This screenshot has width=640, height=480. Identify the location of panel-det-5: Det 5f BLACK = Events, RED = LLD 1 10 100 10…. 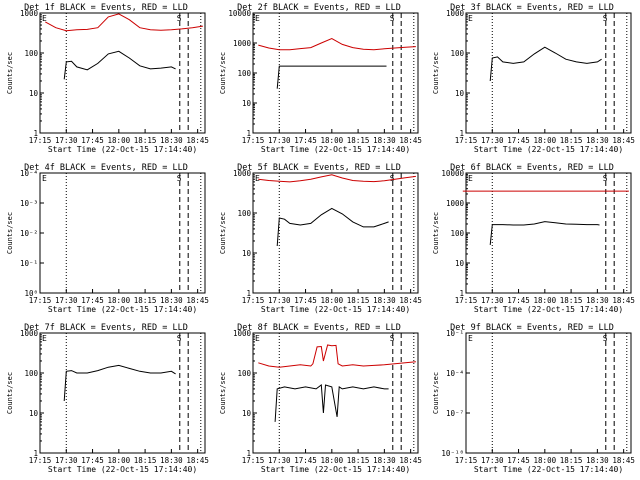
(320, 238).